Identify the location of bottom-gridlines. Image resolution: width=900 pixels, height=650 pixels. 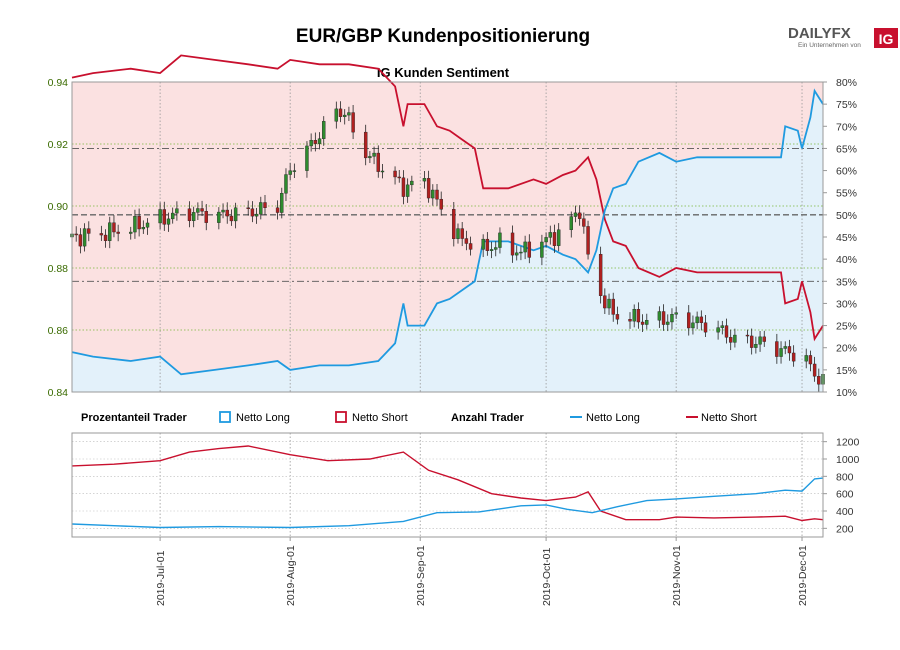
(447, 485).